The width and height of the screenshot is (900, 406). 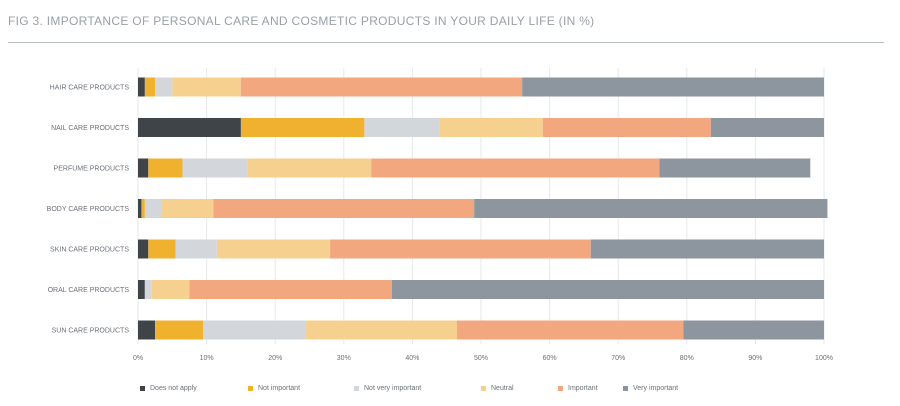 I want to click on legend-label: Very important, so click(x=656, y=388).